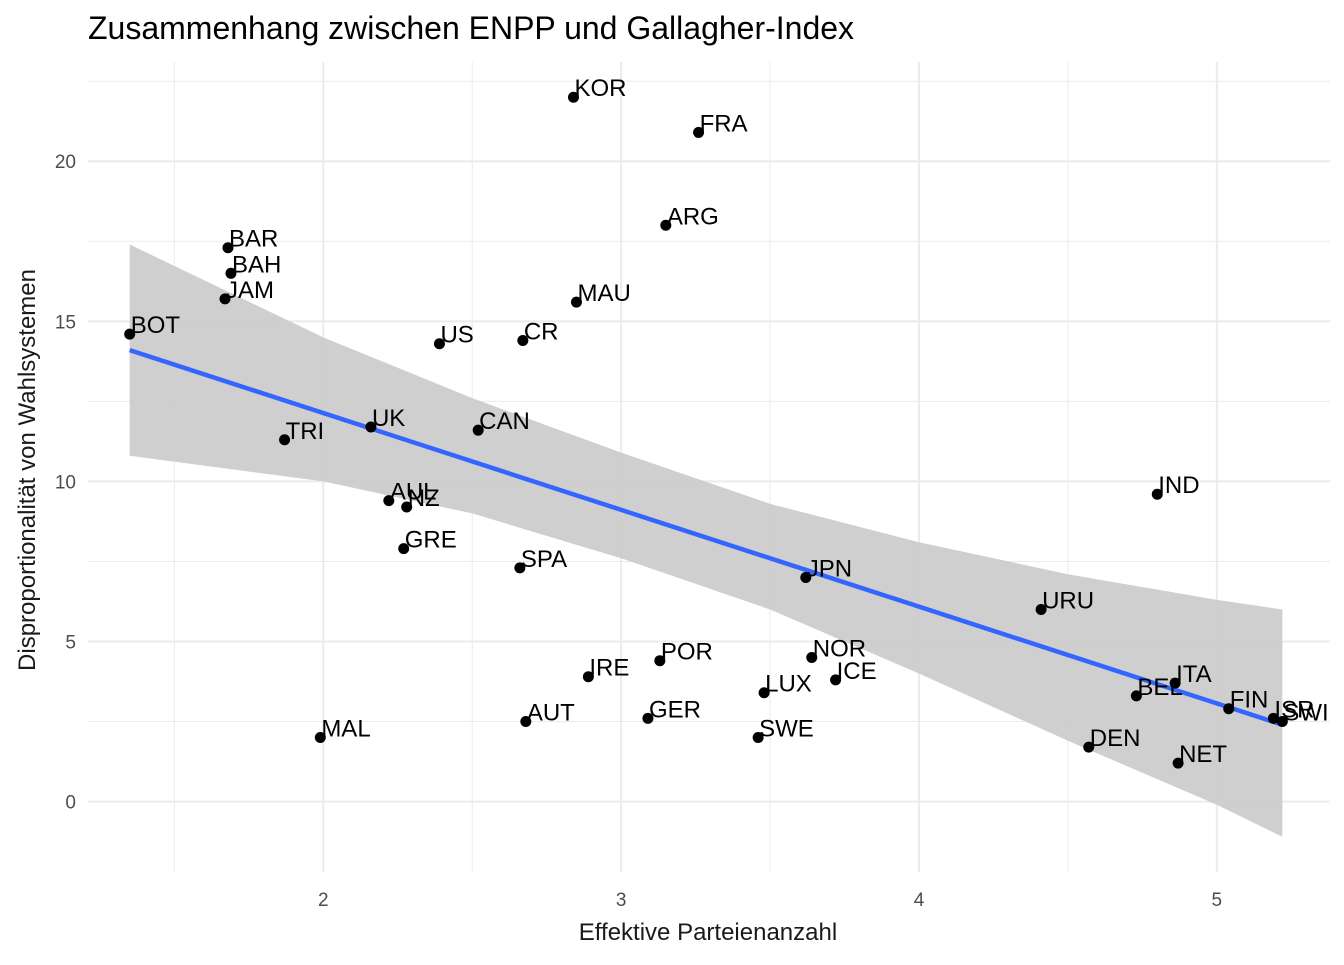  I want to click on y-axis-ticks: 0 5 10 15 20, so click(65, 482).